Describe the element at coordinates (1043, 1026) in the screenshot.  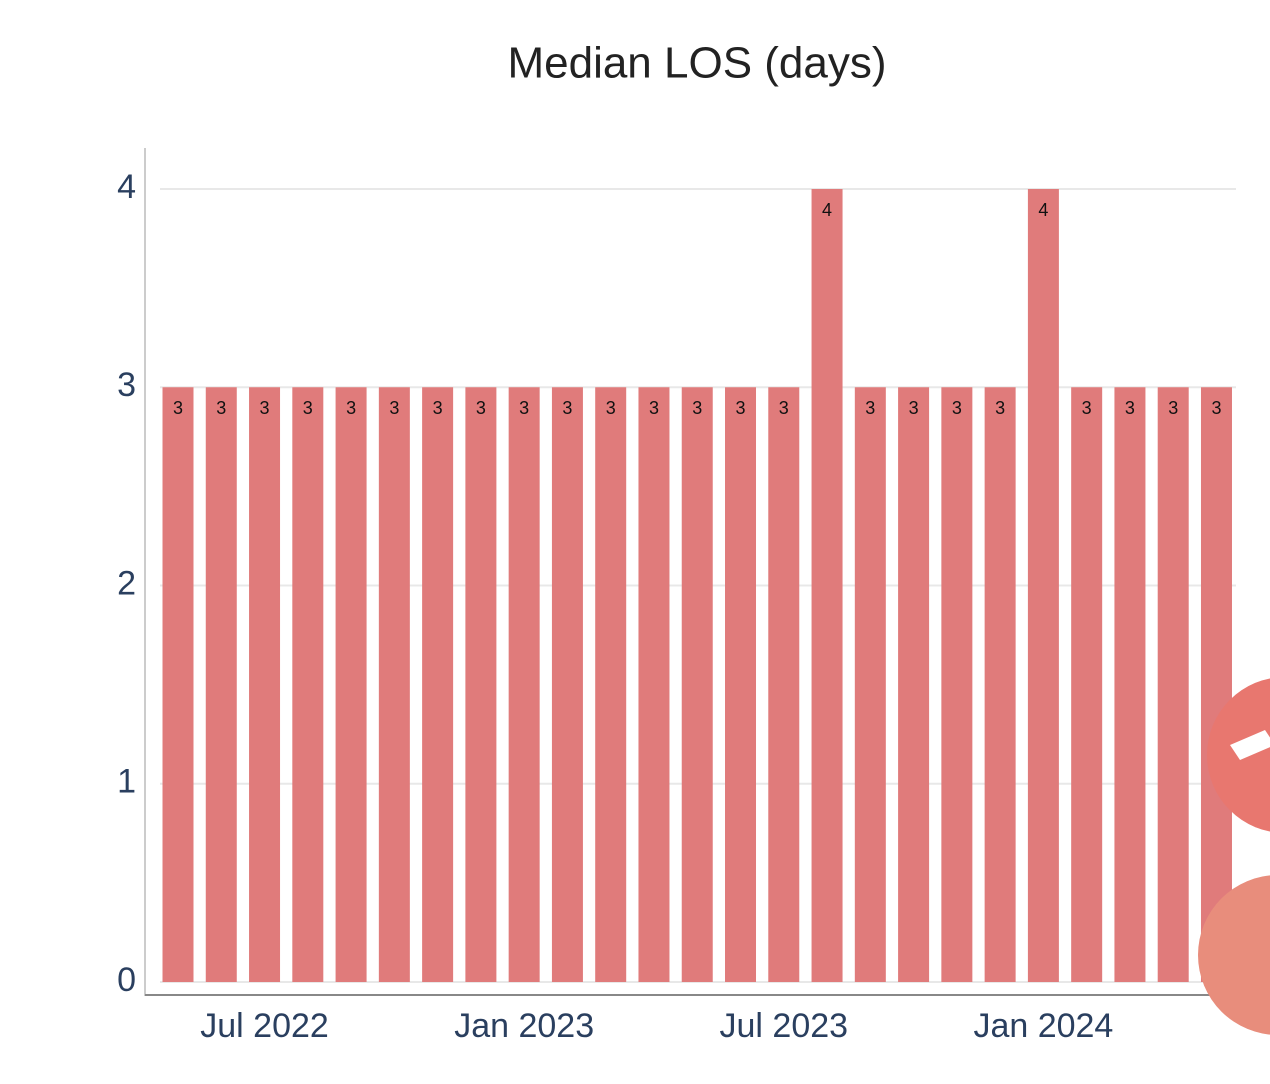
I see `x-tick-label: Jan 2024` at that location.